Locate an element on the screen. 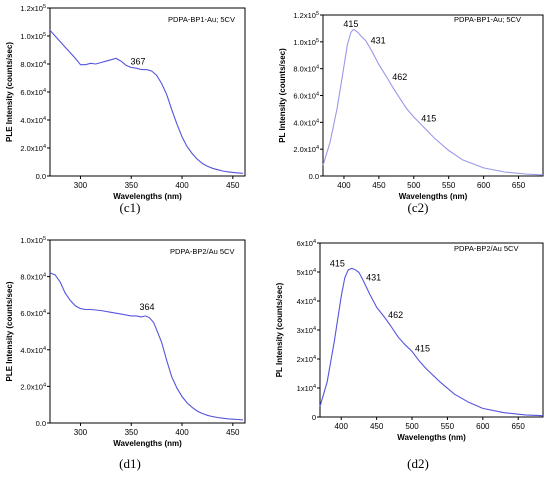  panel-label: (c2) is located at coordinates (418, 207).